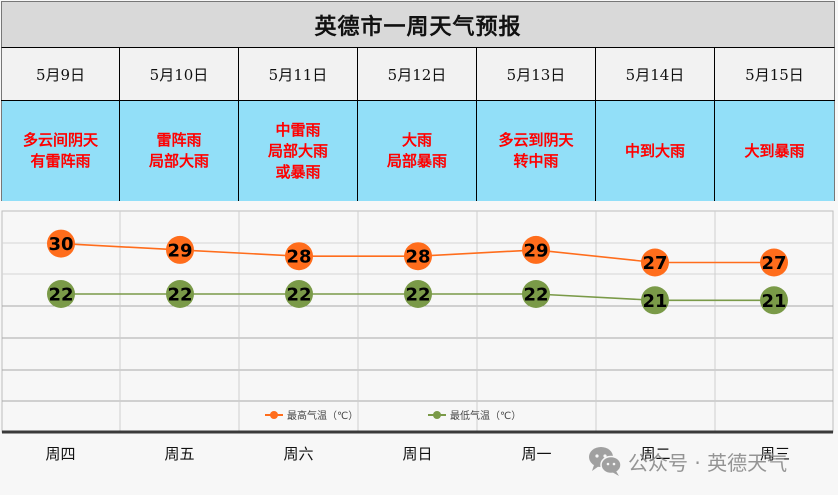 The width and height of the screenshot is (838, 495). I want to click on weekday-label: 周四, so click(60, 453).